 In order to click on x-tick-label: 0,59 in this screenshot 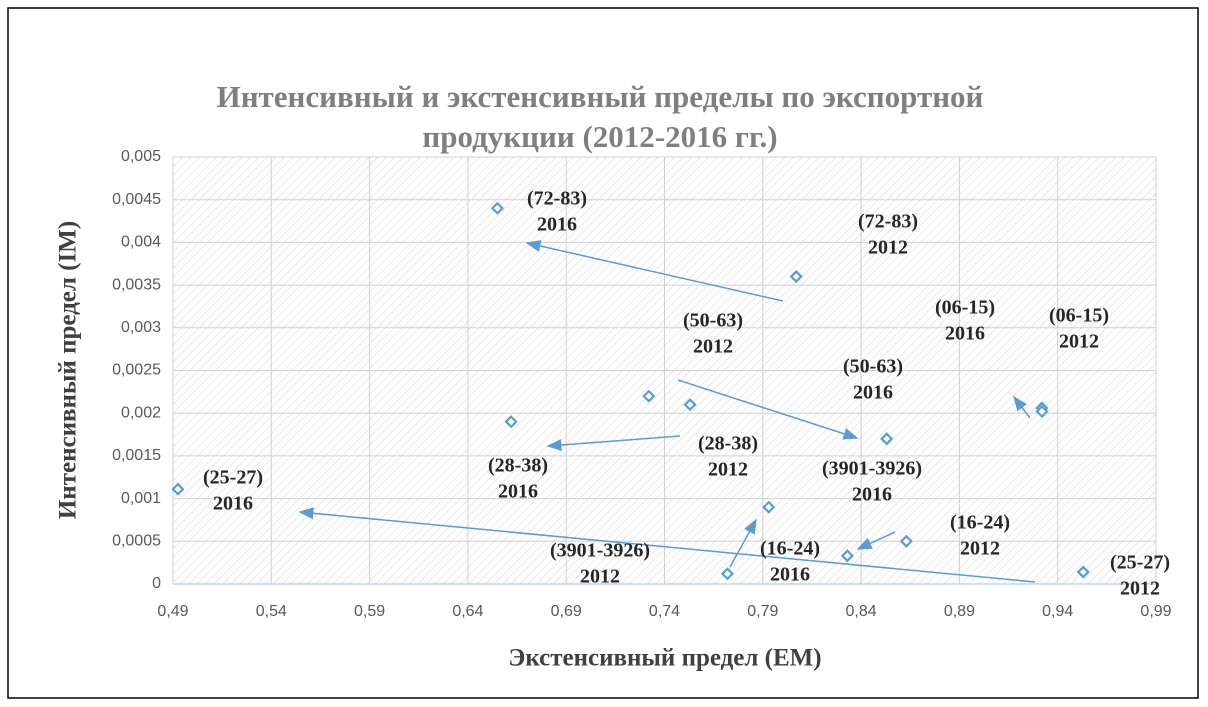, I will do `click(369, 611)`.